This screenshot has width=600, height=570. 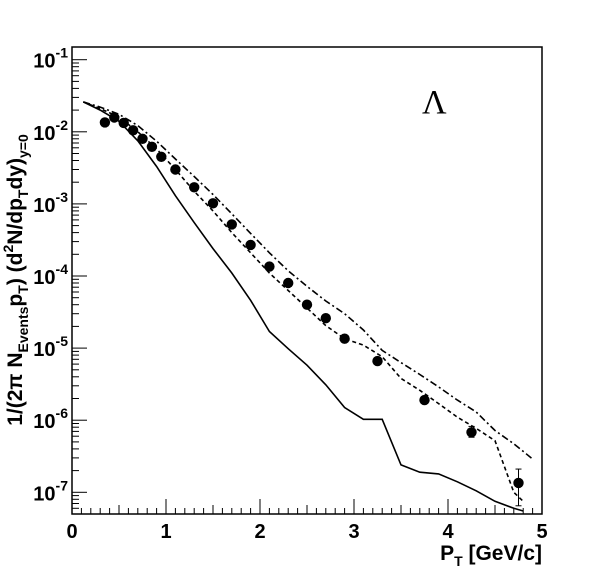 I want to click on y-tick-label: 10⁻⁵, so click(x=50, y=347).